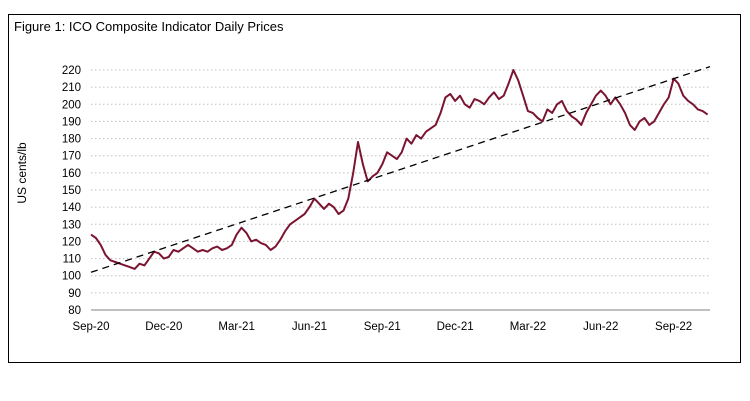 This screenshot has width=750, height=401. What do you see at coordinates (74, 311) in the screenshot?
I see `y-tick-label-80: 80` at bounding box center [74, 311].